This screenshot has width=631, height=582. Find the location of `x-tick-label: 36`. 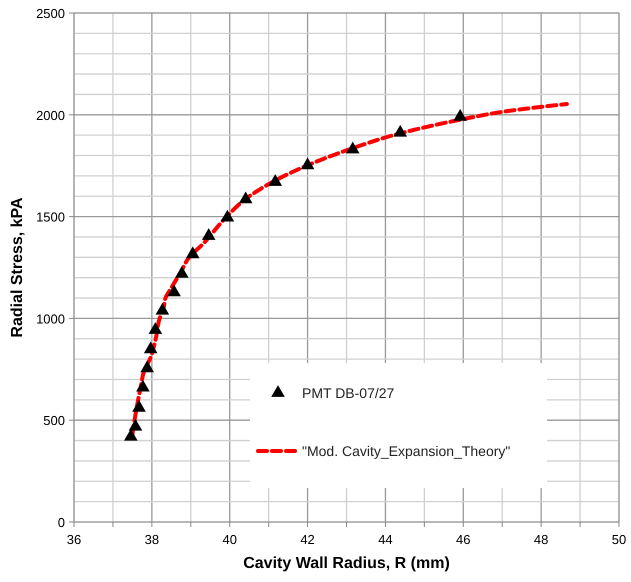

x-tick-label: 36 is located at coordinates (74, 539).